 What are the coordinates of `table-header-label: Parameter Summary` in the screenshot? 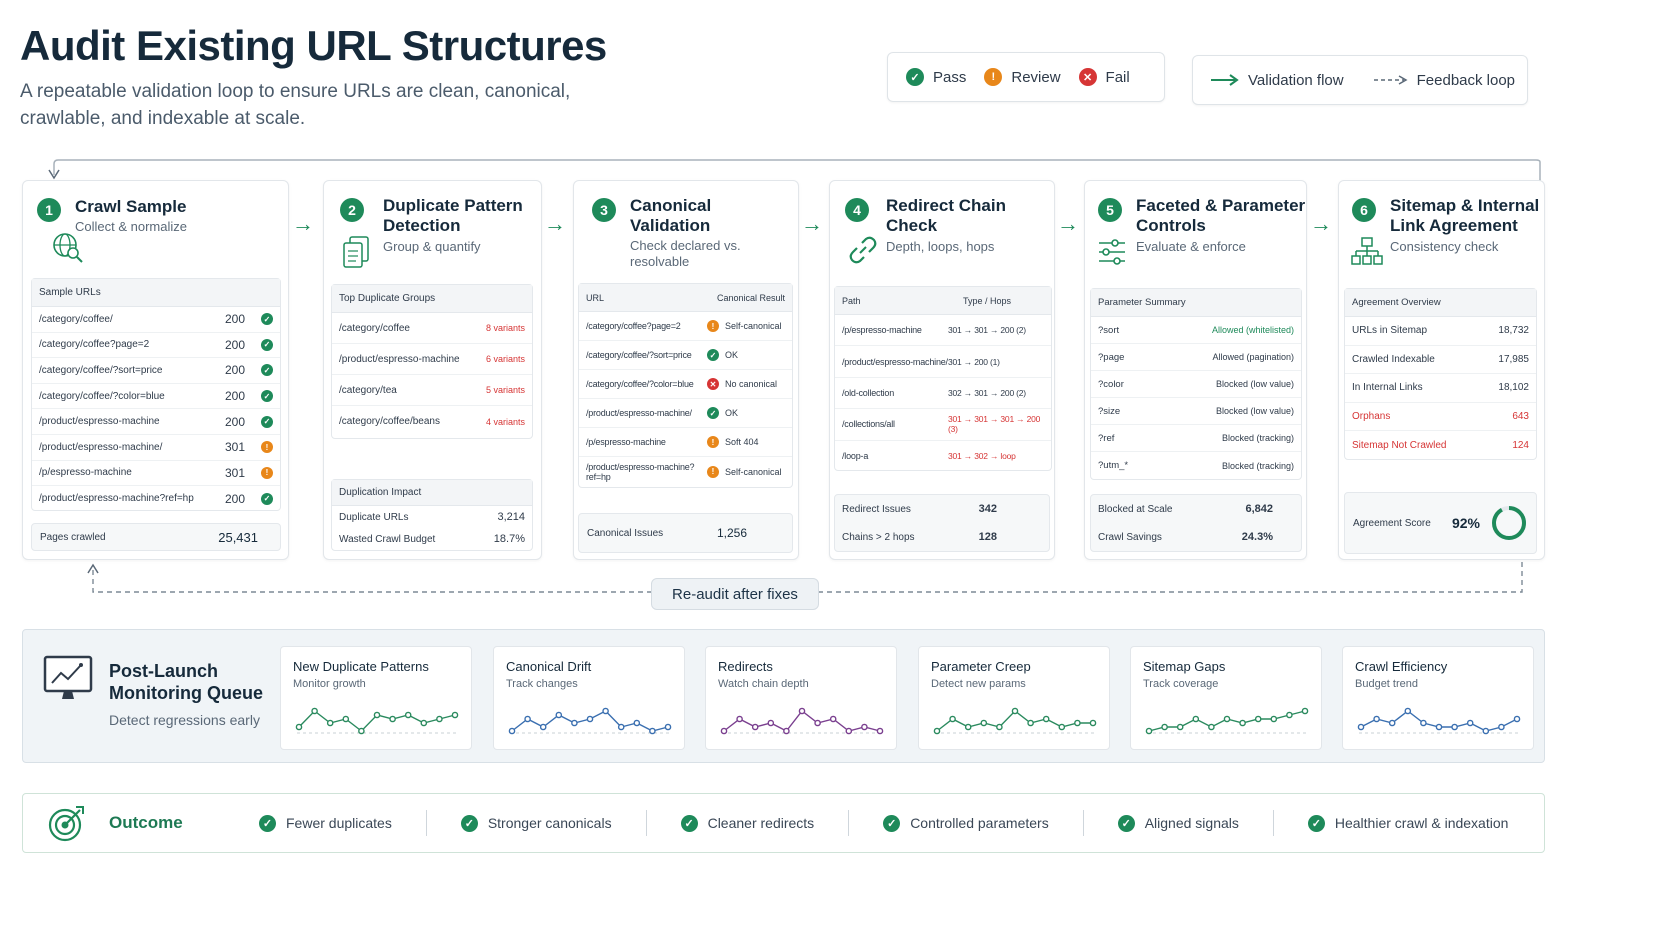 It's located at (1142, 302).